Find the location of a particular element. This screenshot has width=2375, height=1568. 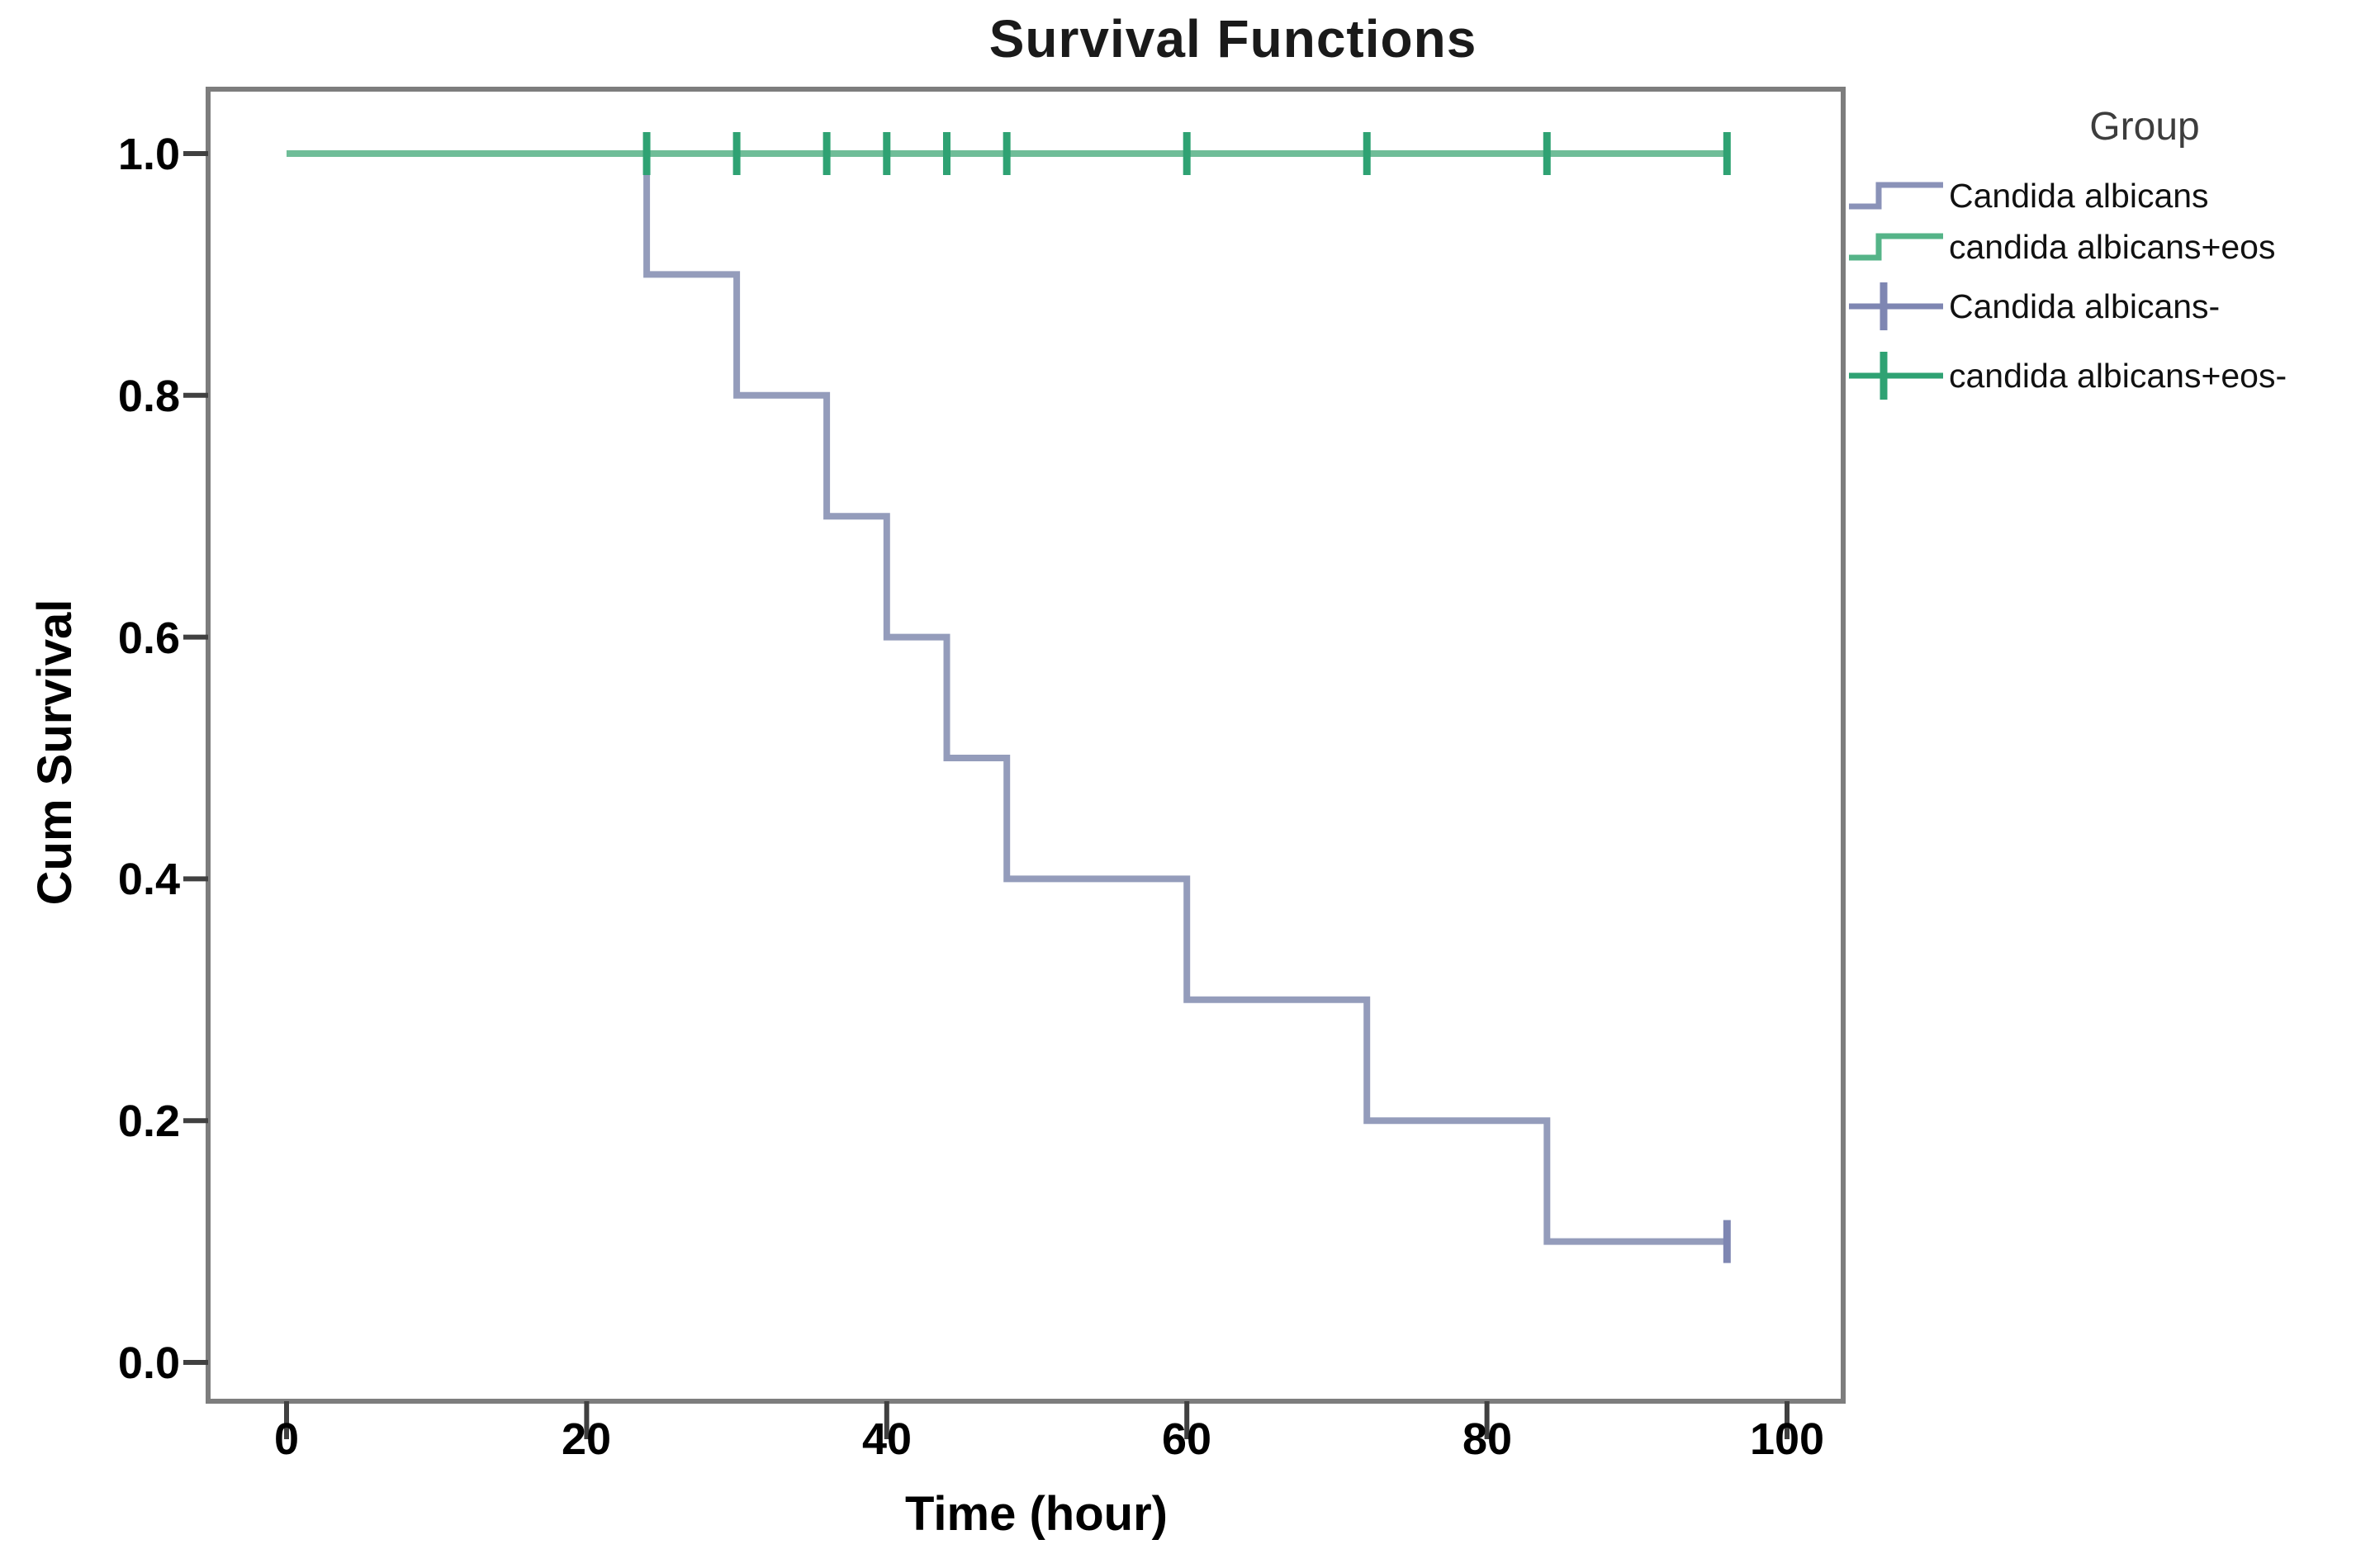

y-tick-label: 0.0 is located at coordinates (148, 1363).